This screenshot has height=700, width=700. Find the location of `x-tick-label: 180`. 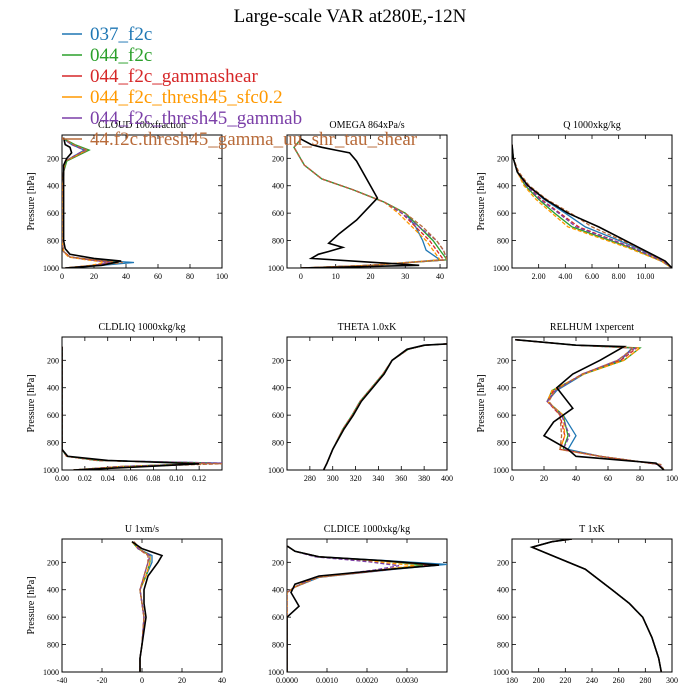

x-tick-label: 180 is located at coordinates (512, 680).